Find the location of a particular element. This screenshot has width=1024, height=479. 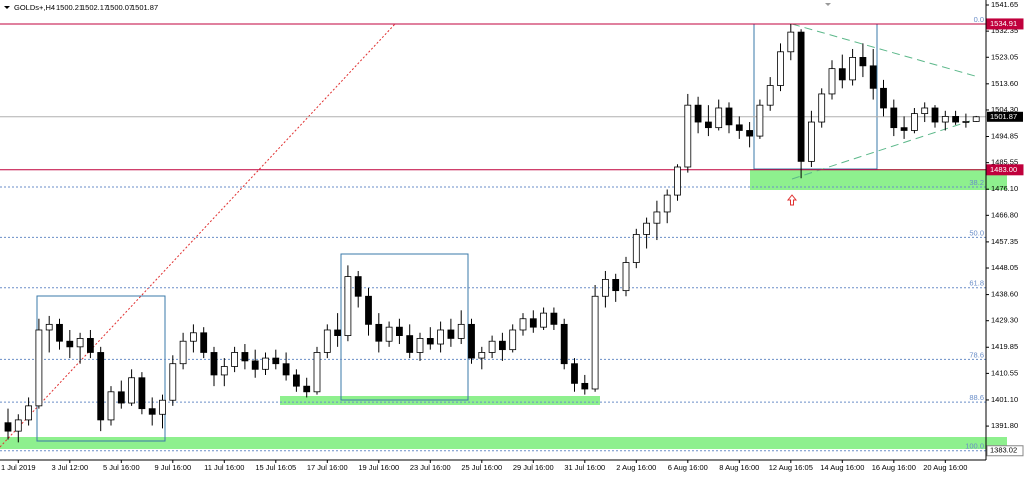

range-box is located at coordinates (404, 327).